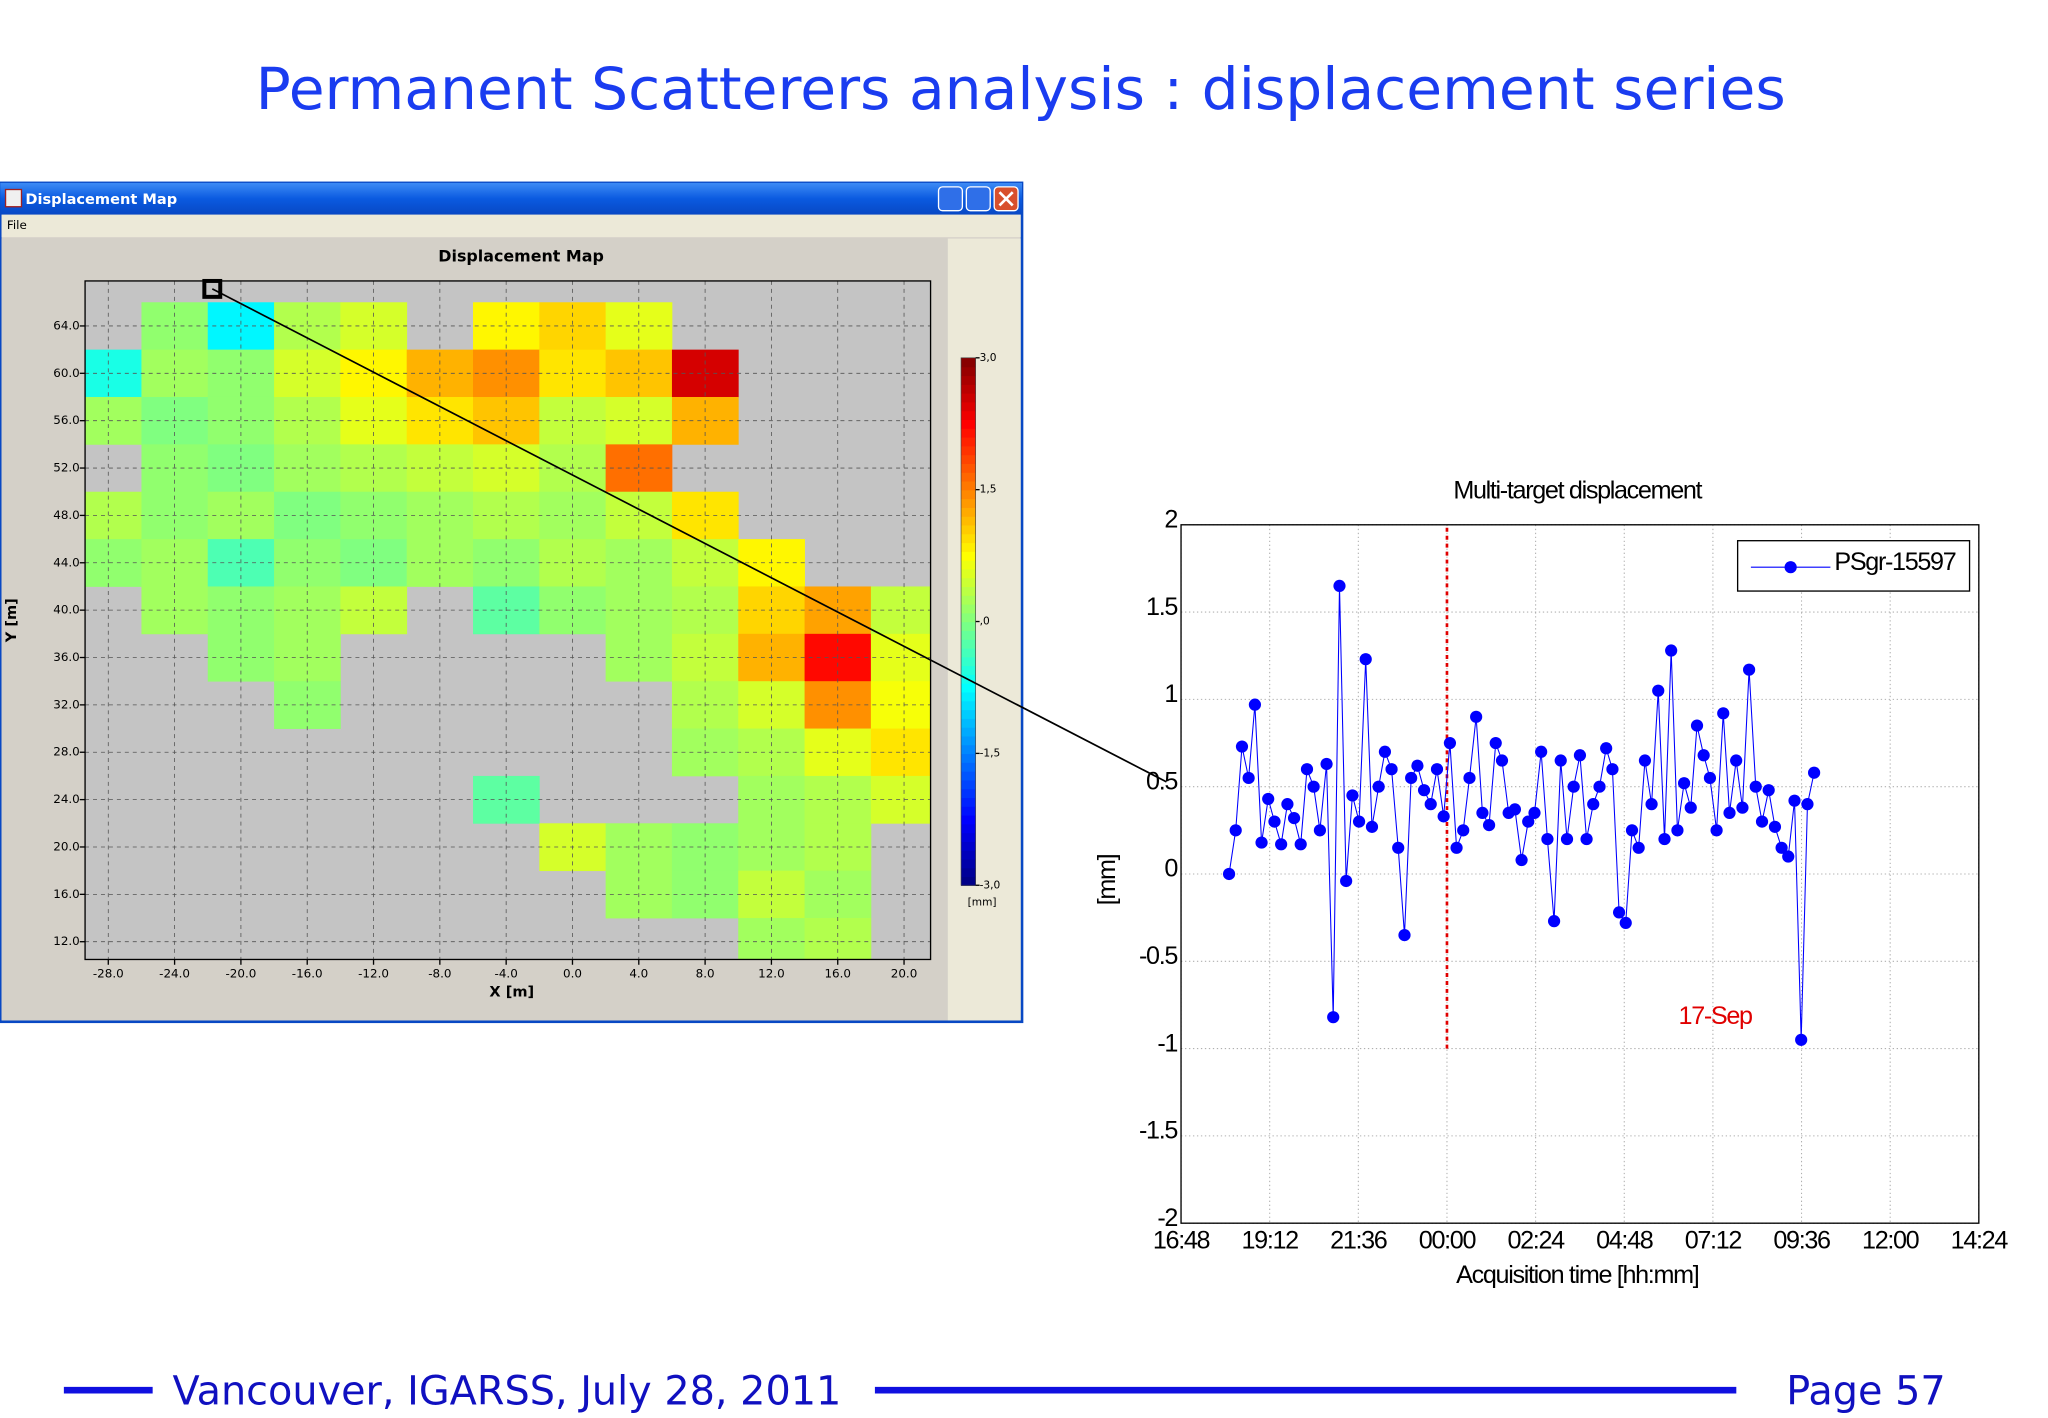  Describe the element at coordinates (66, 657) in the screenshot. I see `y-tick-label: 36.0` at that location.